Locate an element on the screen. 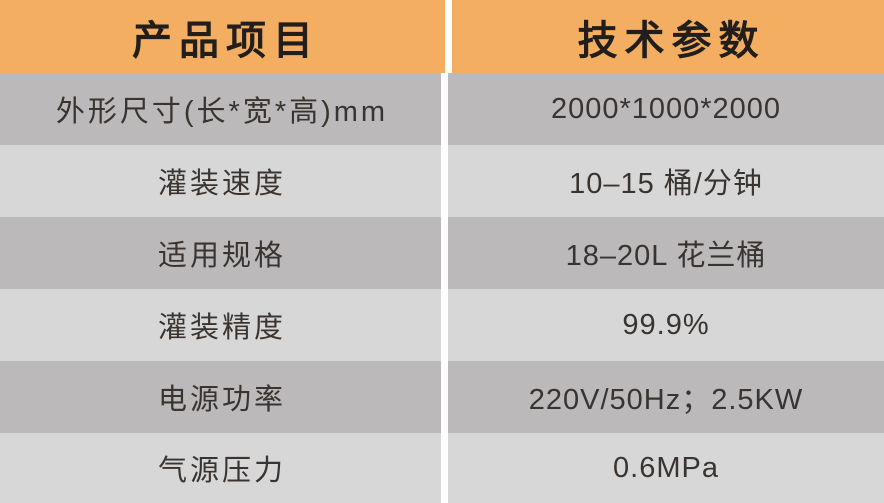 Image resolution: width=884 pixels, height=503 pixels. spec-row-label: 气源压力 is located at coordinates (221, 471).